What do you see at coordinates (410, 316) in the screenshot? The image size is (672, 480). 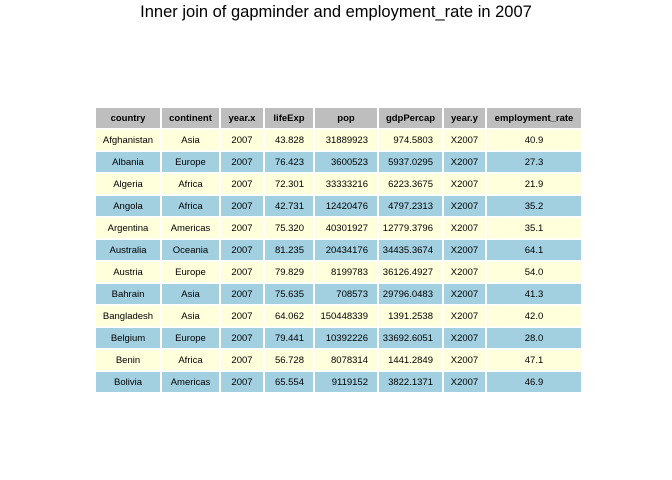 I see `table-cell: 1391.2538` at bounding box center [410, 316].